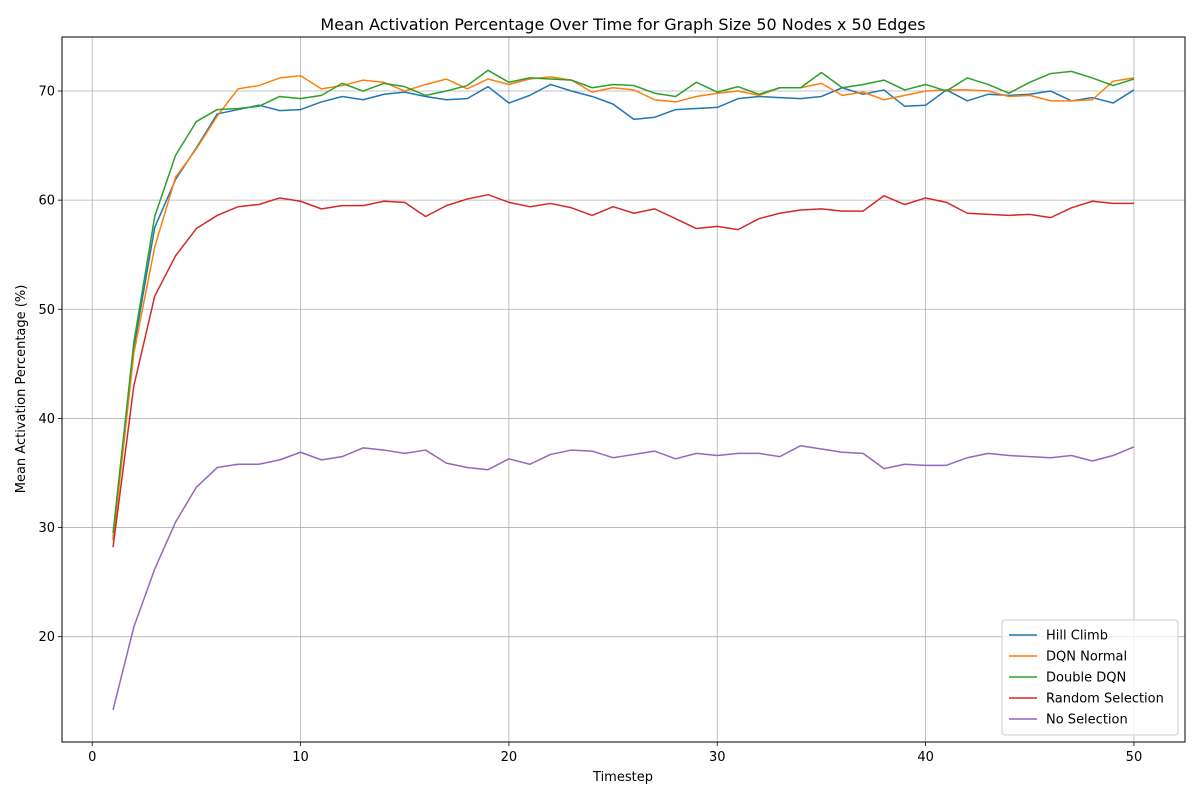  What do you see at coordinates (925, 757) in the screenshot?
I see `x-tick-label: 40` at bounding box center [925, 757].